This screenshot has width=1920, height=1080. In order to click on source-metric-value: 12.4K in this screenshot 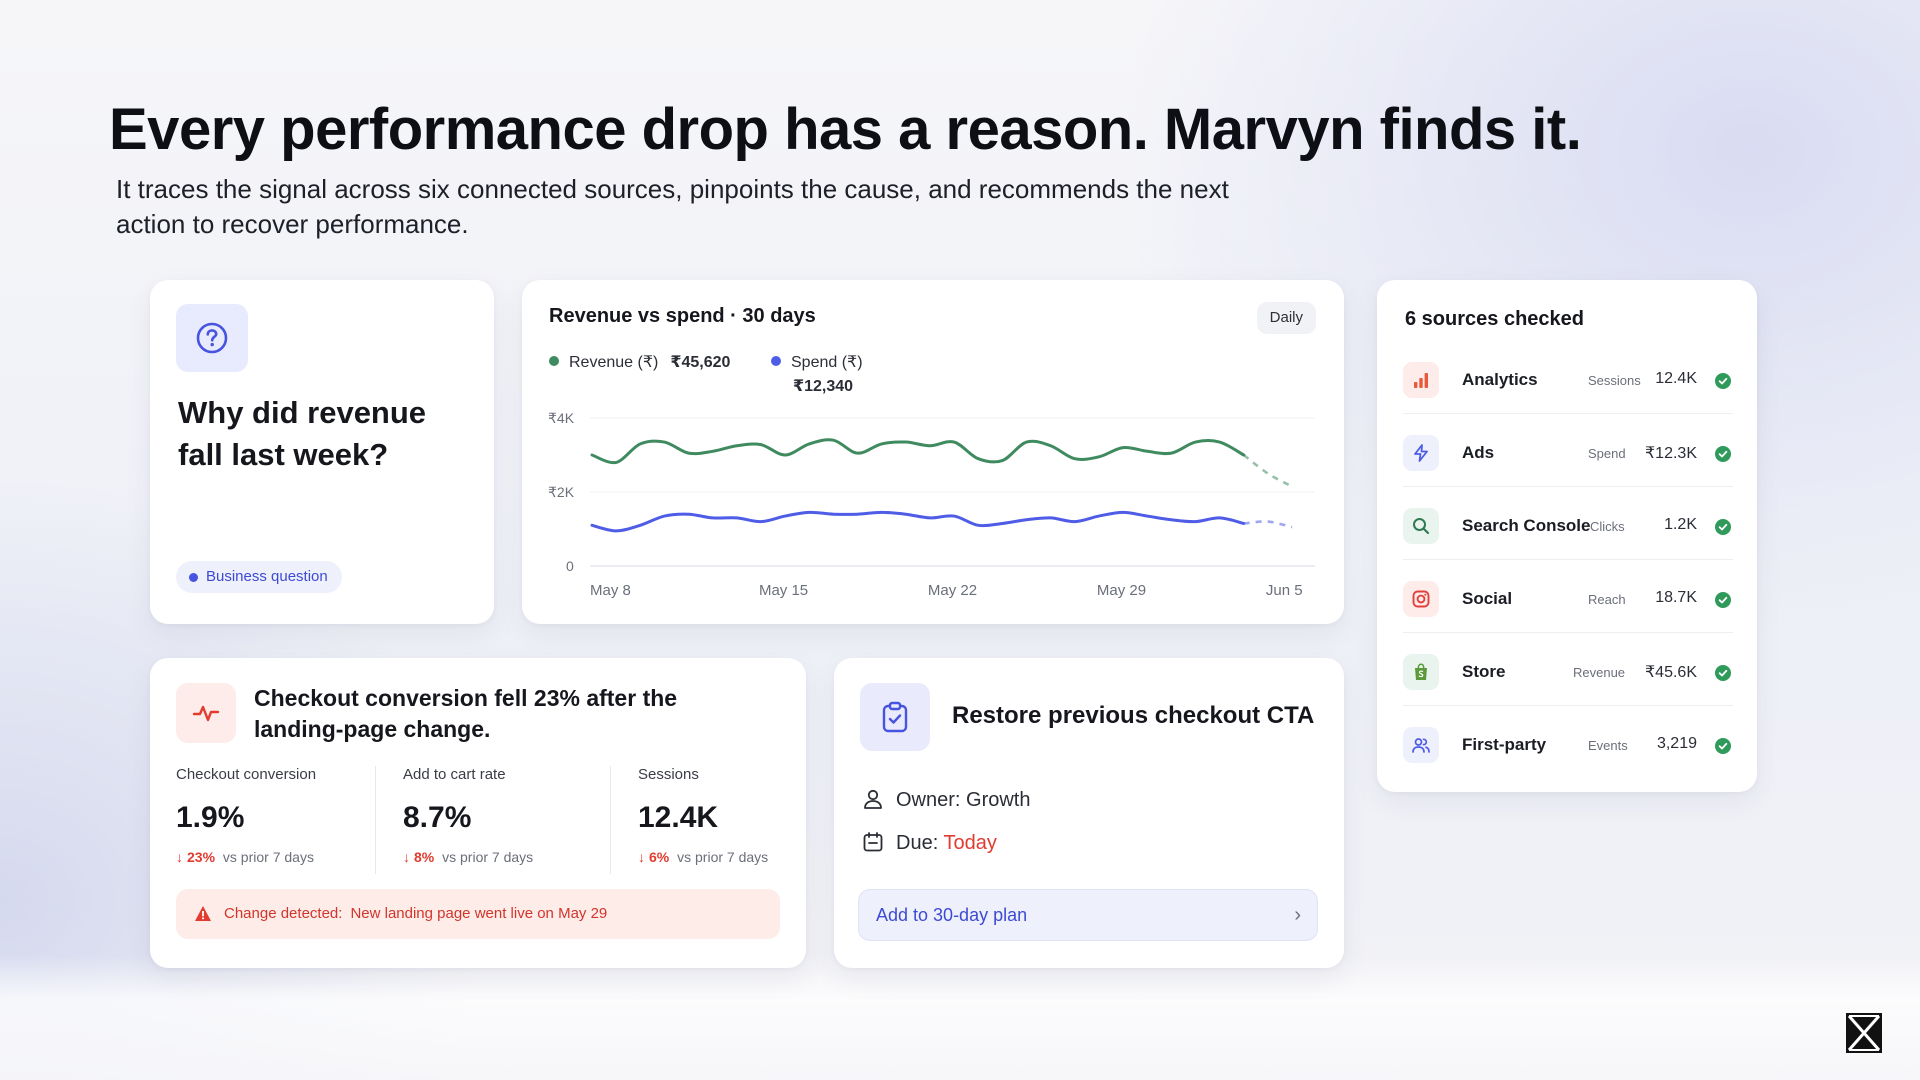, I will do `click(1676, 378)`.